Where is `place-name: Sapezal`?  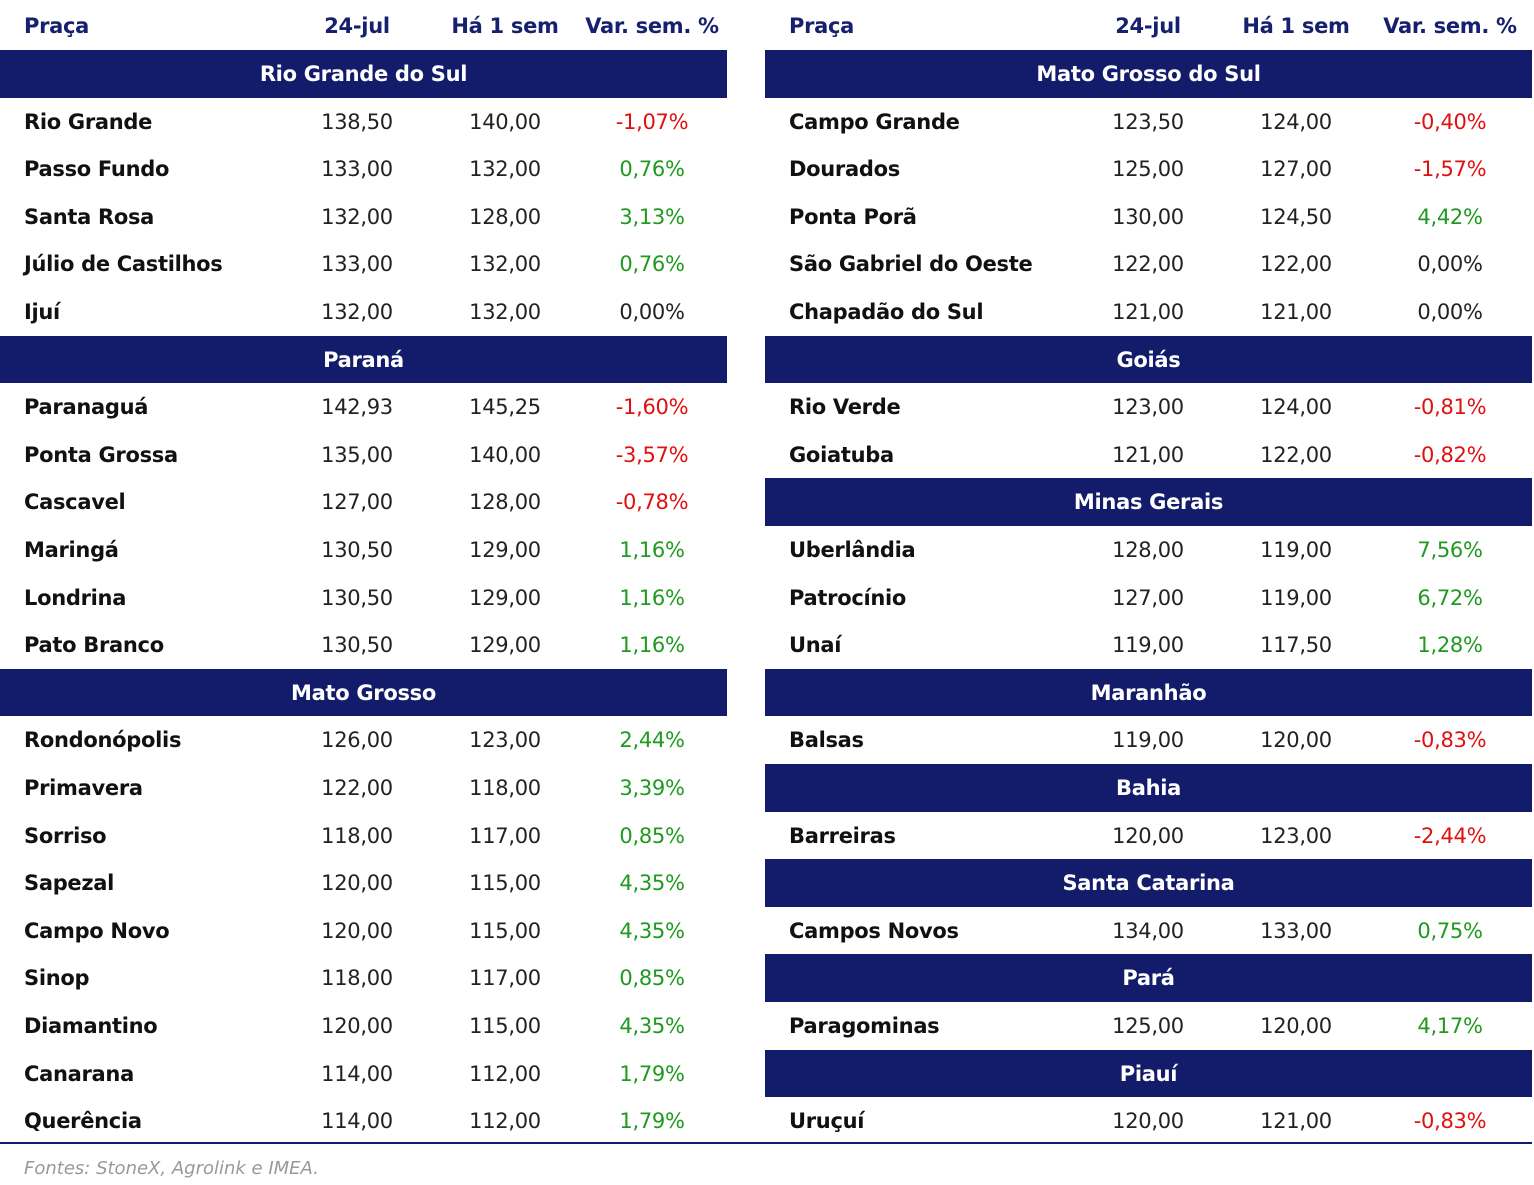
place-name: Sapezal is located at coordinates (69, 883).